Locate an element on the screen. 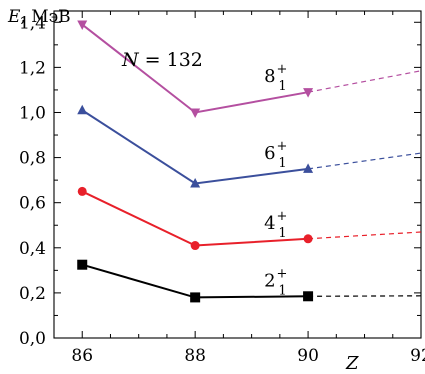 Image resolution: width=425 pixels, height=374 pixels. series-label-main: 8 is located at coordinates (269, 76).